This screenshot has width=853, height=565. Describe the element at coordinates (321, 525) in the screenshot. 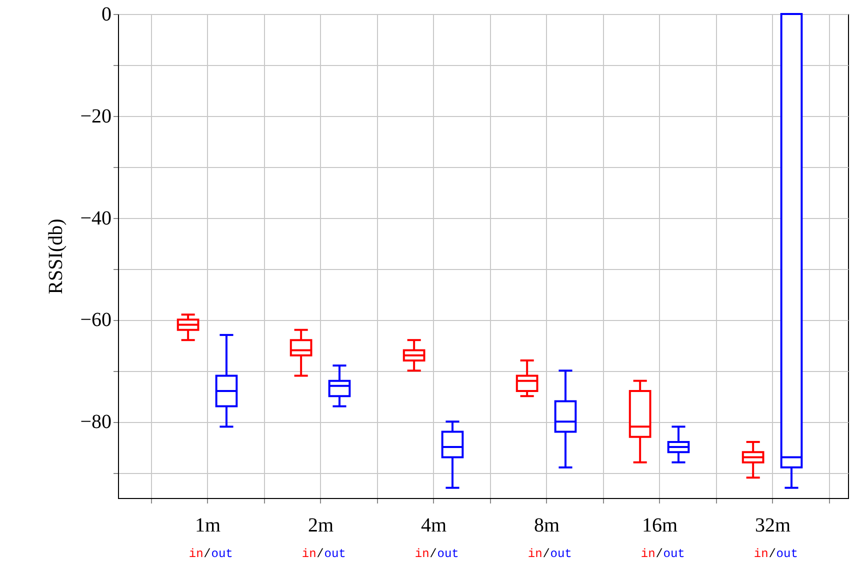

I see `x-tick-label: 2m` at that location.